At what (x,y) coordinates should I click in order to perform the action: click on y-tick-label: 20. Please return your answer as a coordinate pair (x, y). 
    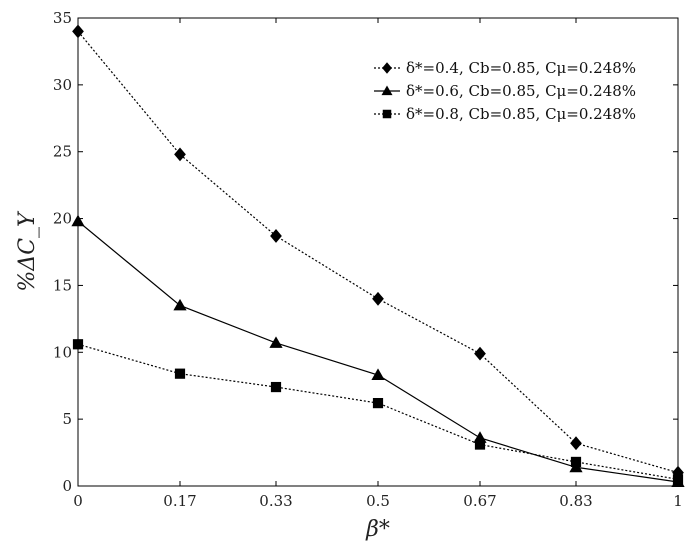
    Looking at the image, I should click on (62, 219).